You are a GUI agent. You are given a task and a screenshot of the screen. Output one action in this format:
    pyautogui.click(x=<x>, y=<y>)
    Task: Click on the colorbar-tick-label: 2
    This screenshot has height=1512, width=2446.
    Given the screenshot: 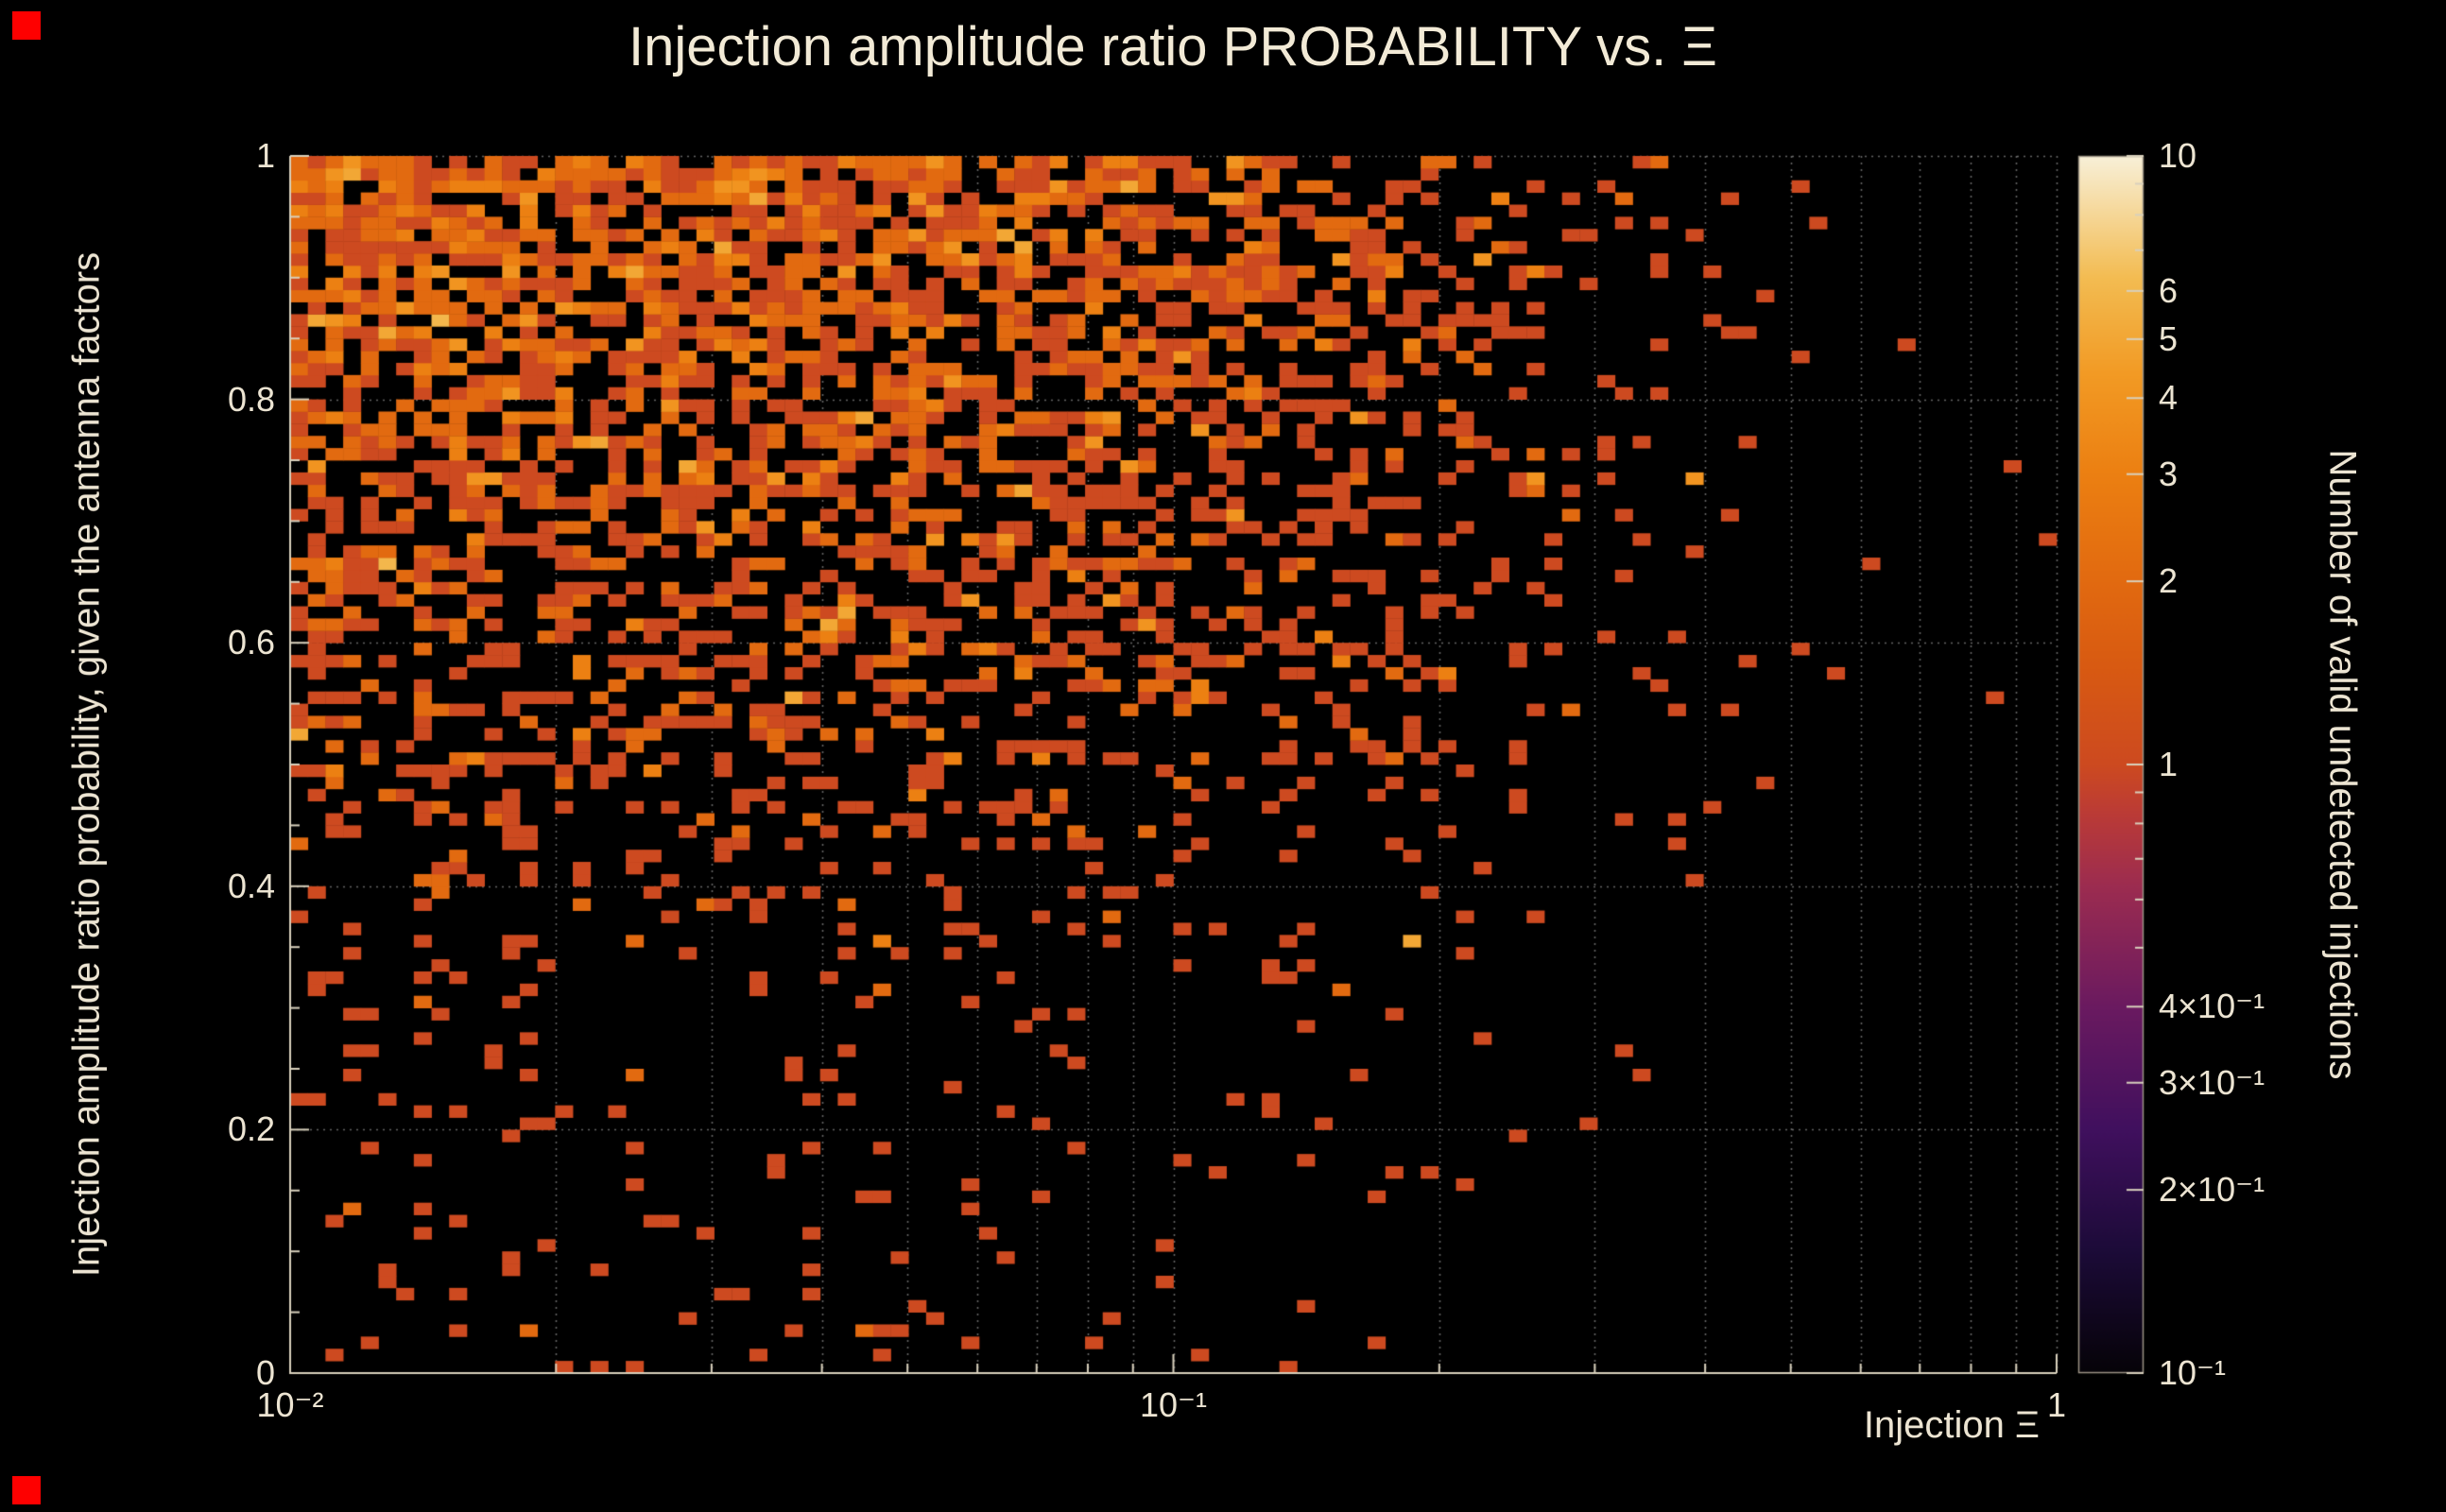 What is the action you would take?
    pyautogui.click(x=2169, y=581)
    